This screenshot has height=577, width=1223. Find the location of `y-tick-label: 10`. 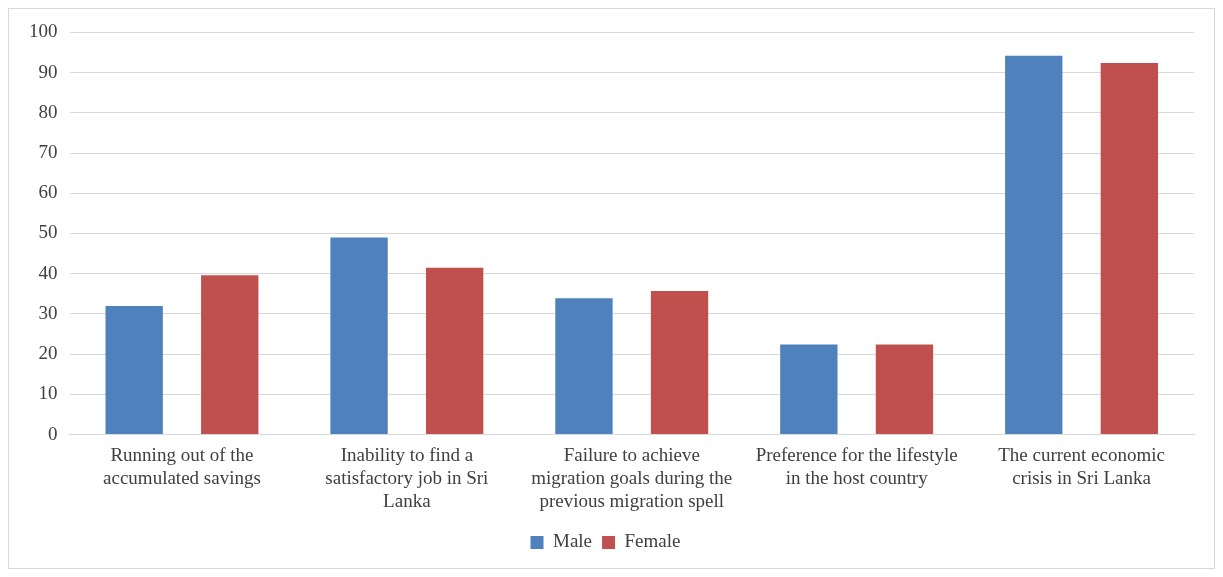

y-tick-label: 10 is located at coordinates (48, 393).